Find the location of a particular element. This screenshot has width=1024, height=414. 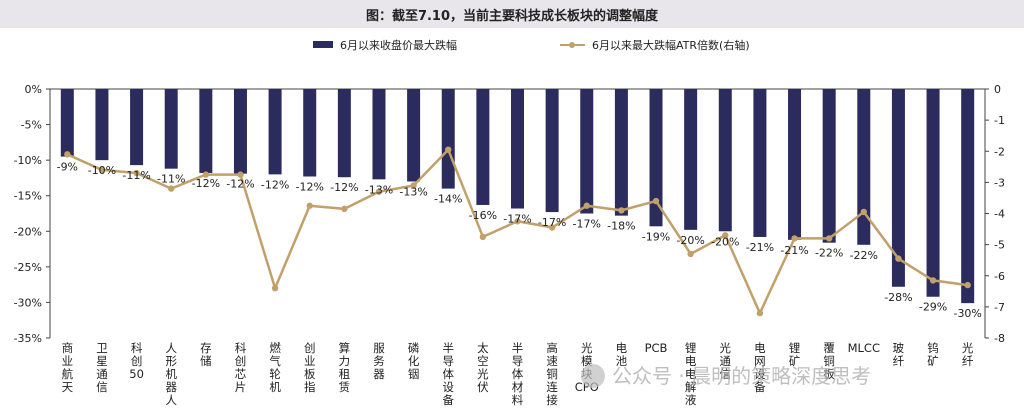

right-tick-label: -8 is located at coordinates (999, 338).